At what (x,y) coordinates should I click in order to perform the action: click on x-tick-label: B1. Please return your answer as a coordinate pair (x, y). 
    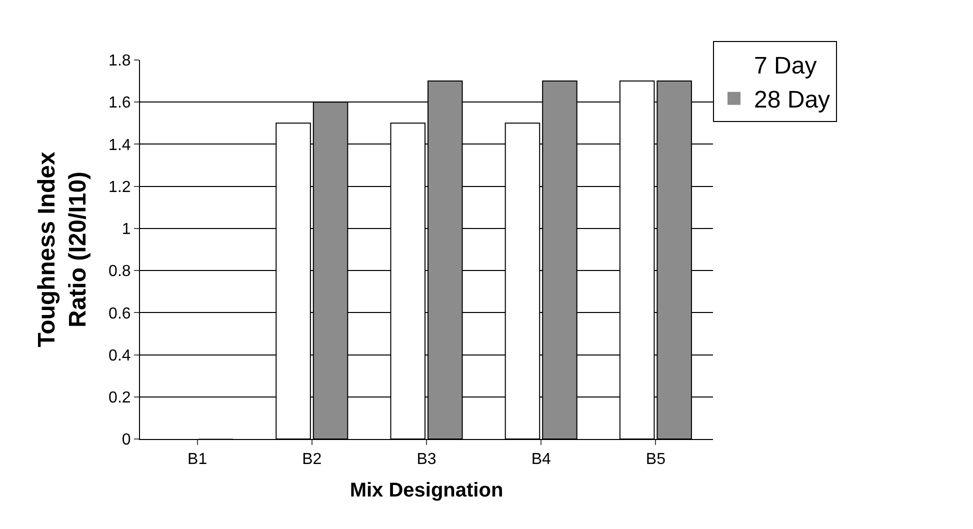
    Looking at the image, I should click on (198, 459).